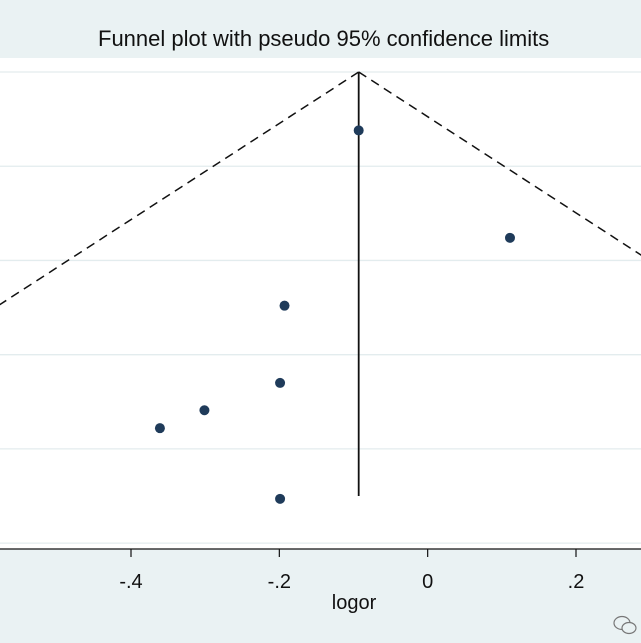 The image size is (641, 643). What do you see at coordinates (130, 582) in the screenshot?
I see `x-tick-label-0: -.4` at bounding box center [130, 582].